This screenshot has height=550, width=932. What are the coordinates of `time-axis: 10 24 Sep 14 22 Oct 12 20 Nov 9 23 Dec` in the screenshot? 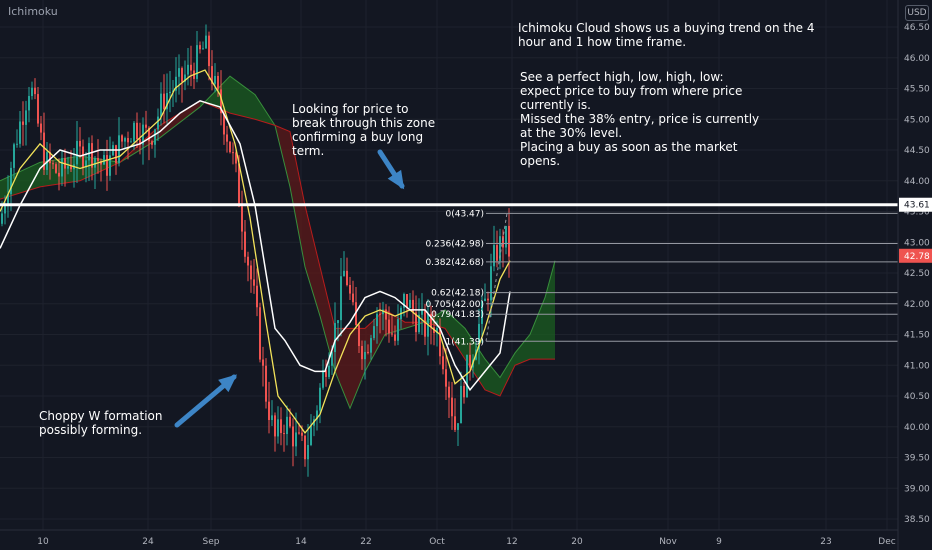 It's located at (449, 538).